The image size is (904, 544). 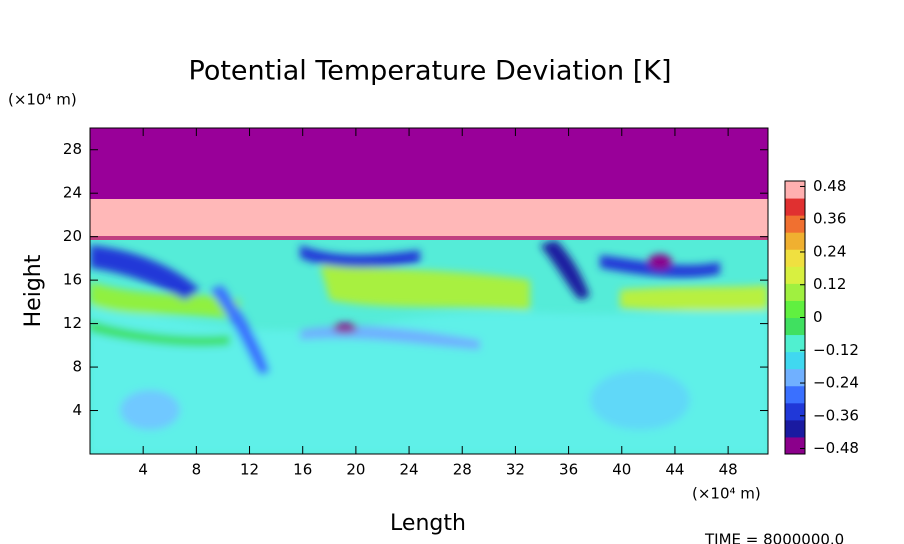 What do you see at coordinates (430, 71) in the screenshot?
I see `chart-title: Potential Temperature Deviation [K]` at bounding box center [430, 71].